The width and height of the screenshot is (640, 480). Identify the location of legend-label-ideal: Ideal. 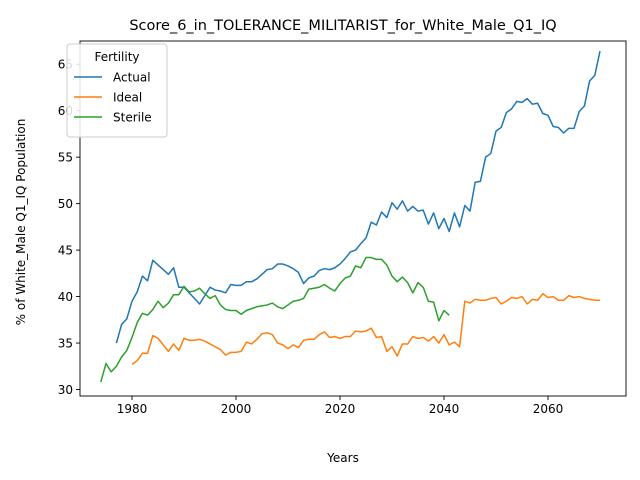
(127, 98).